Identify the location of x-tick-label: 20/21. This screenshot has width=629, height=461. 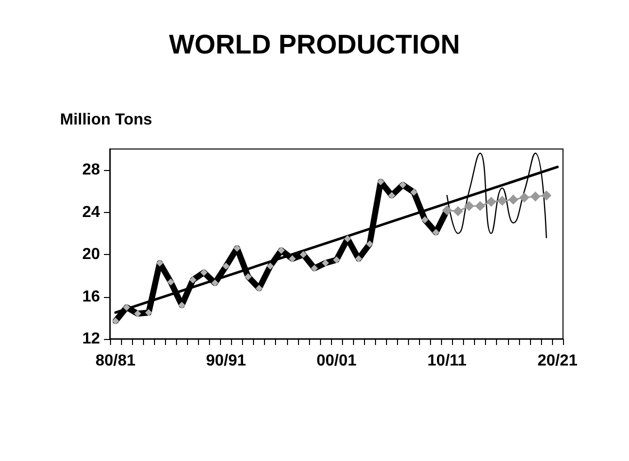
(557, 361).